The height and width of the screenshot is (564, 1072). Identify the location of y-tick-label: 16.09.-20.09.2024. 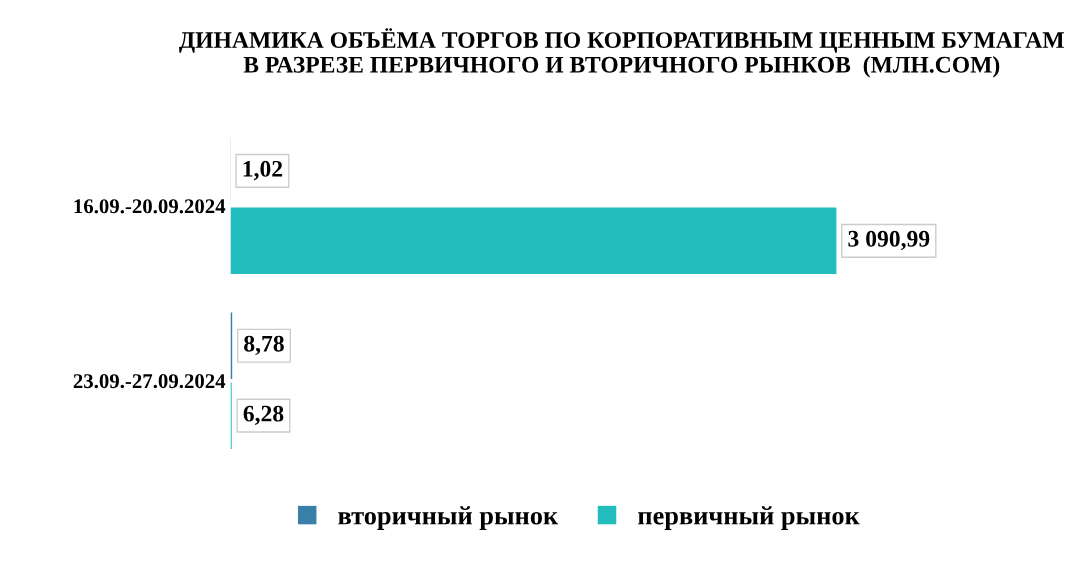
(150, 206).